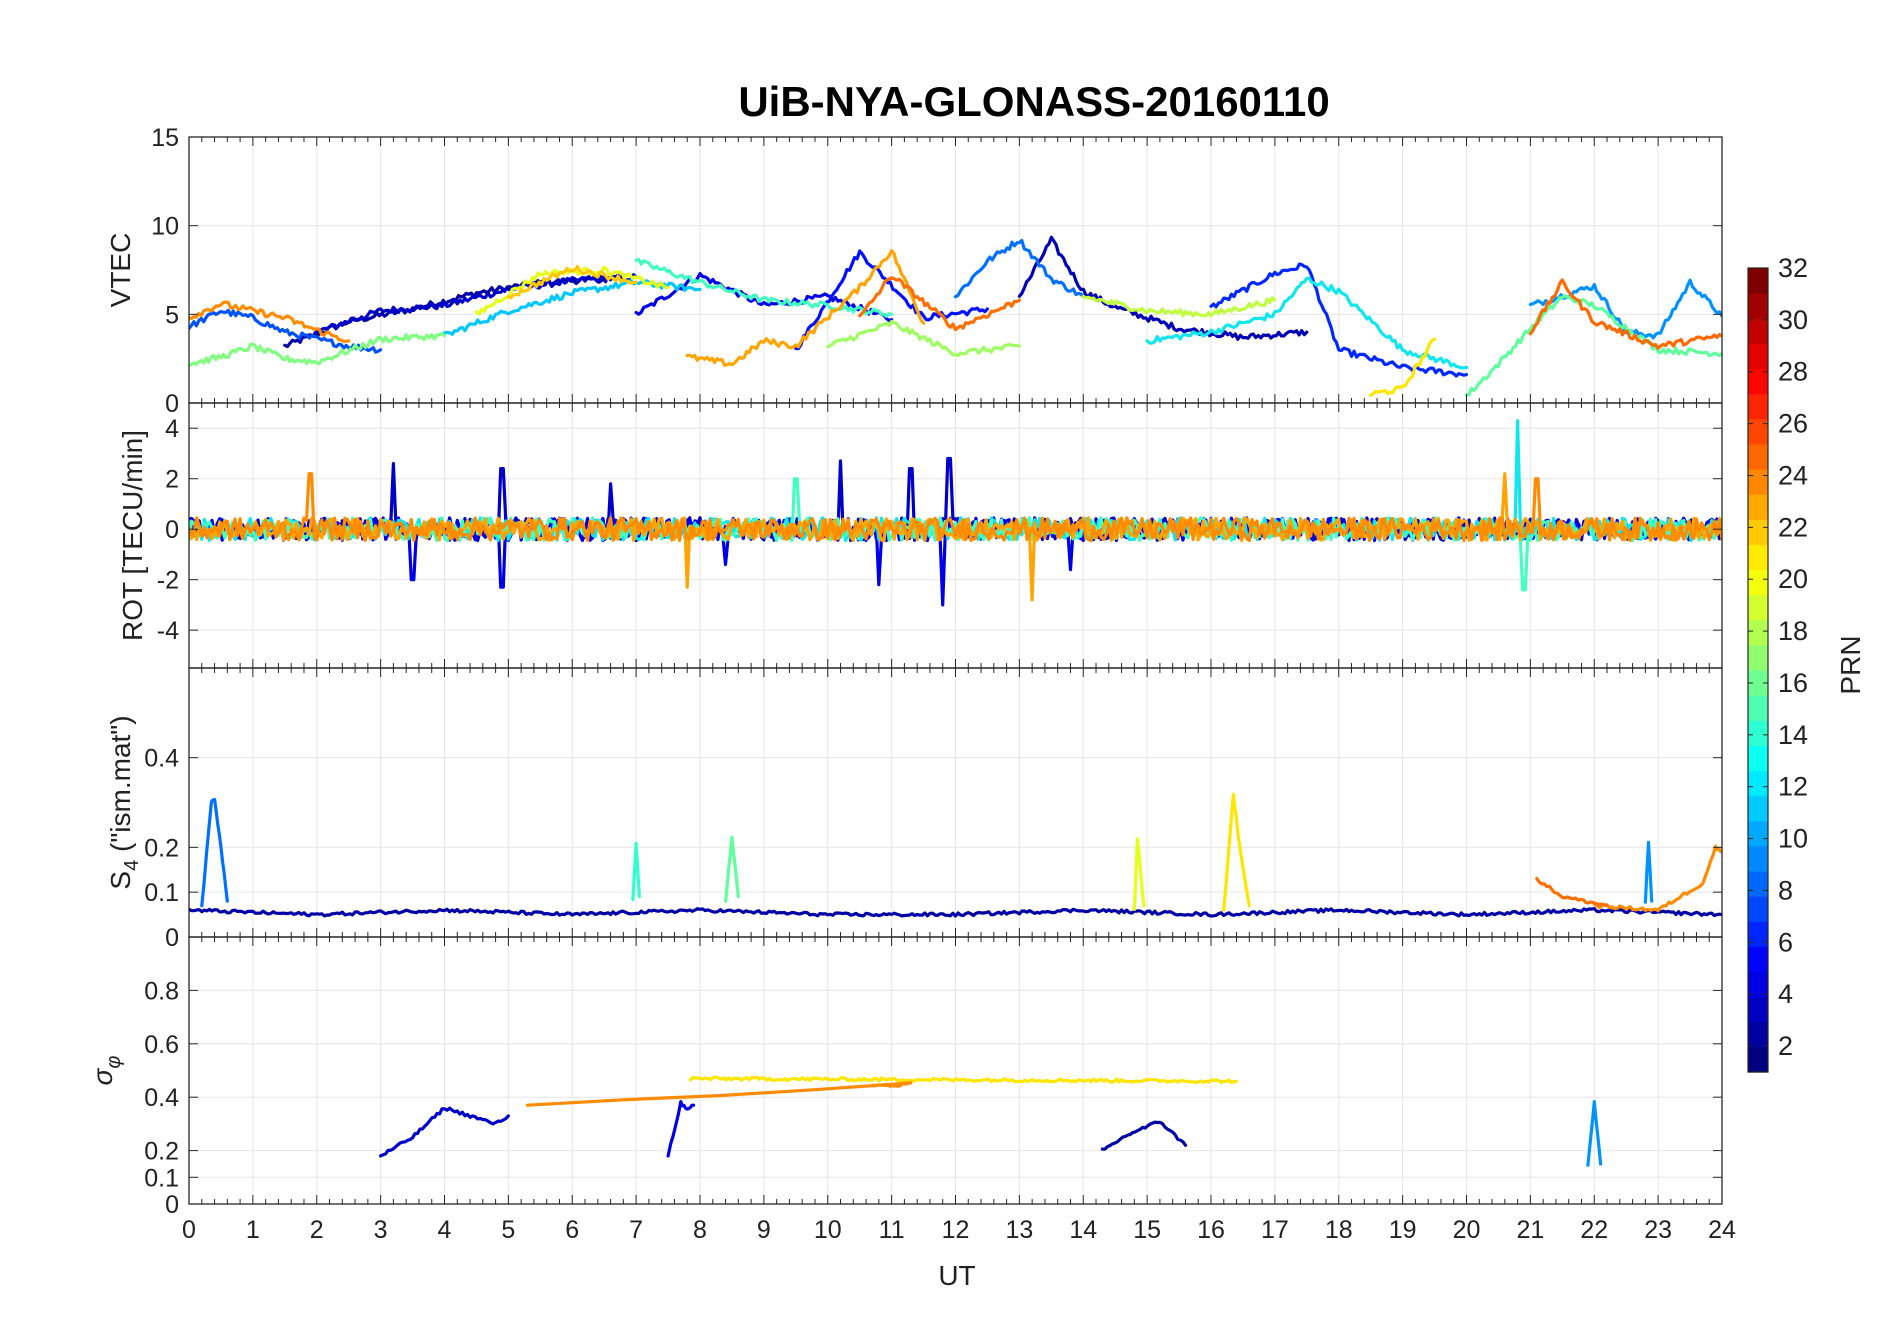 This screenshot has height=1330, width=1902. Describe the element at coordinates (445, 1230) in the screenshot. I see `x-tick-label: 4` at that location.